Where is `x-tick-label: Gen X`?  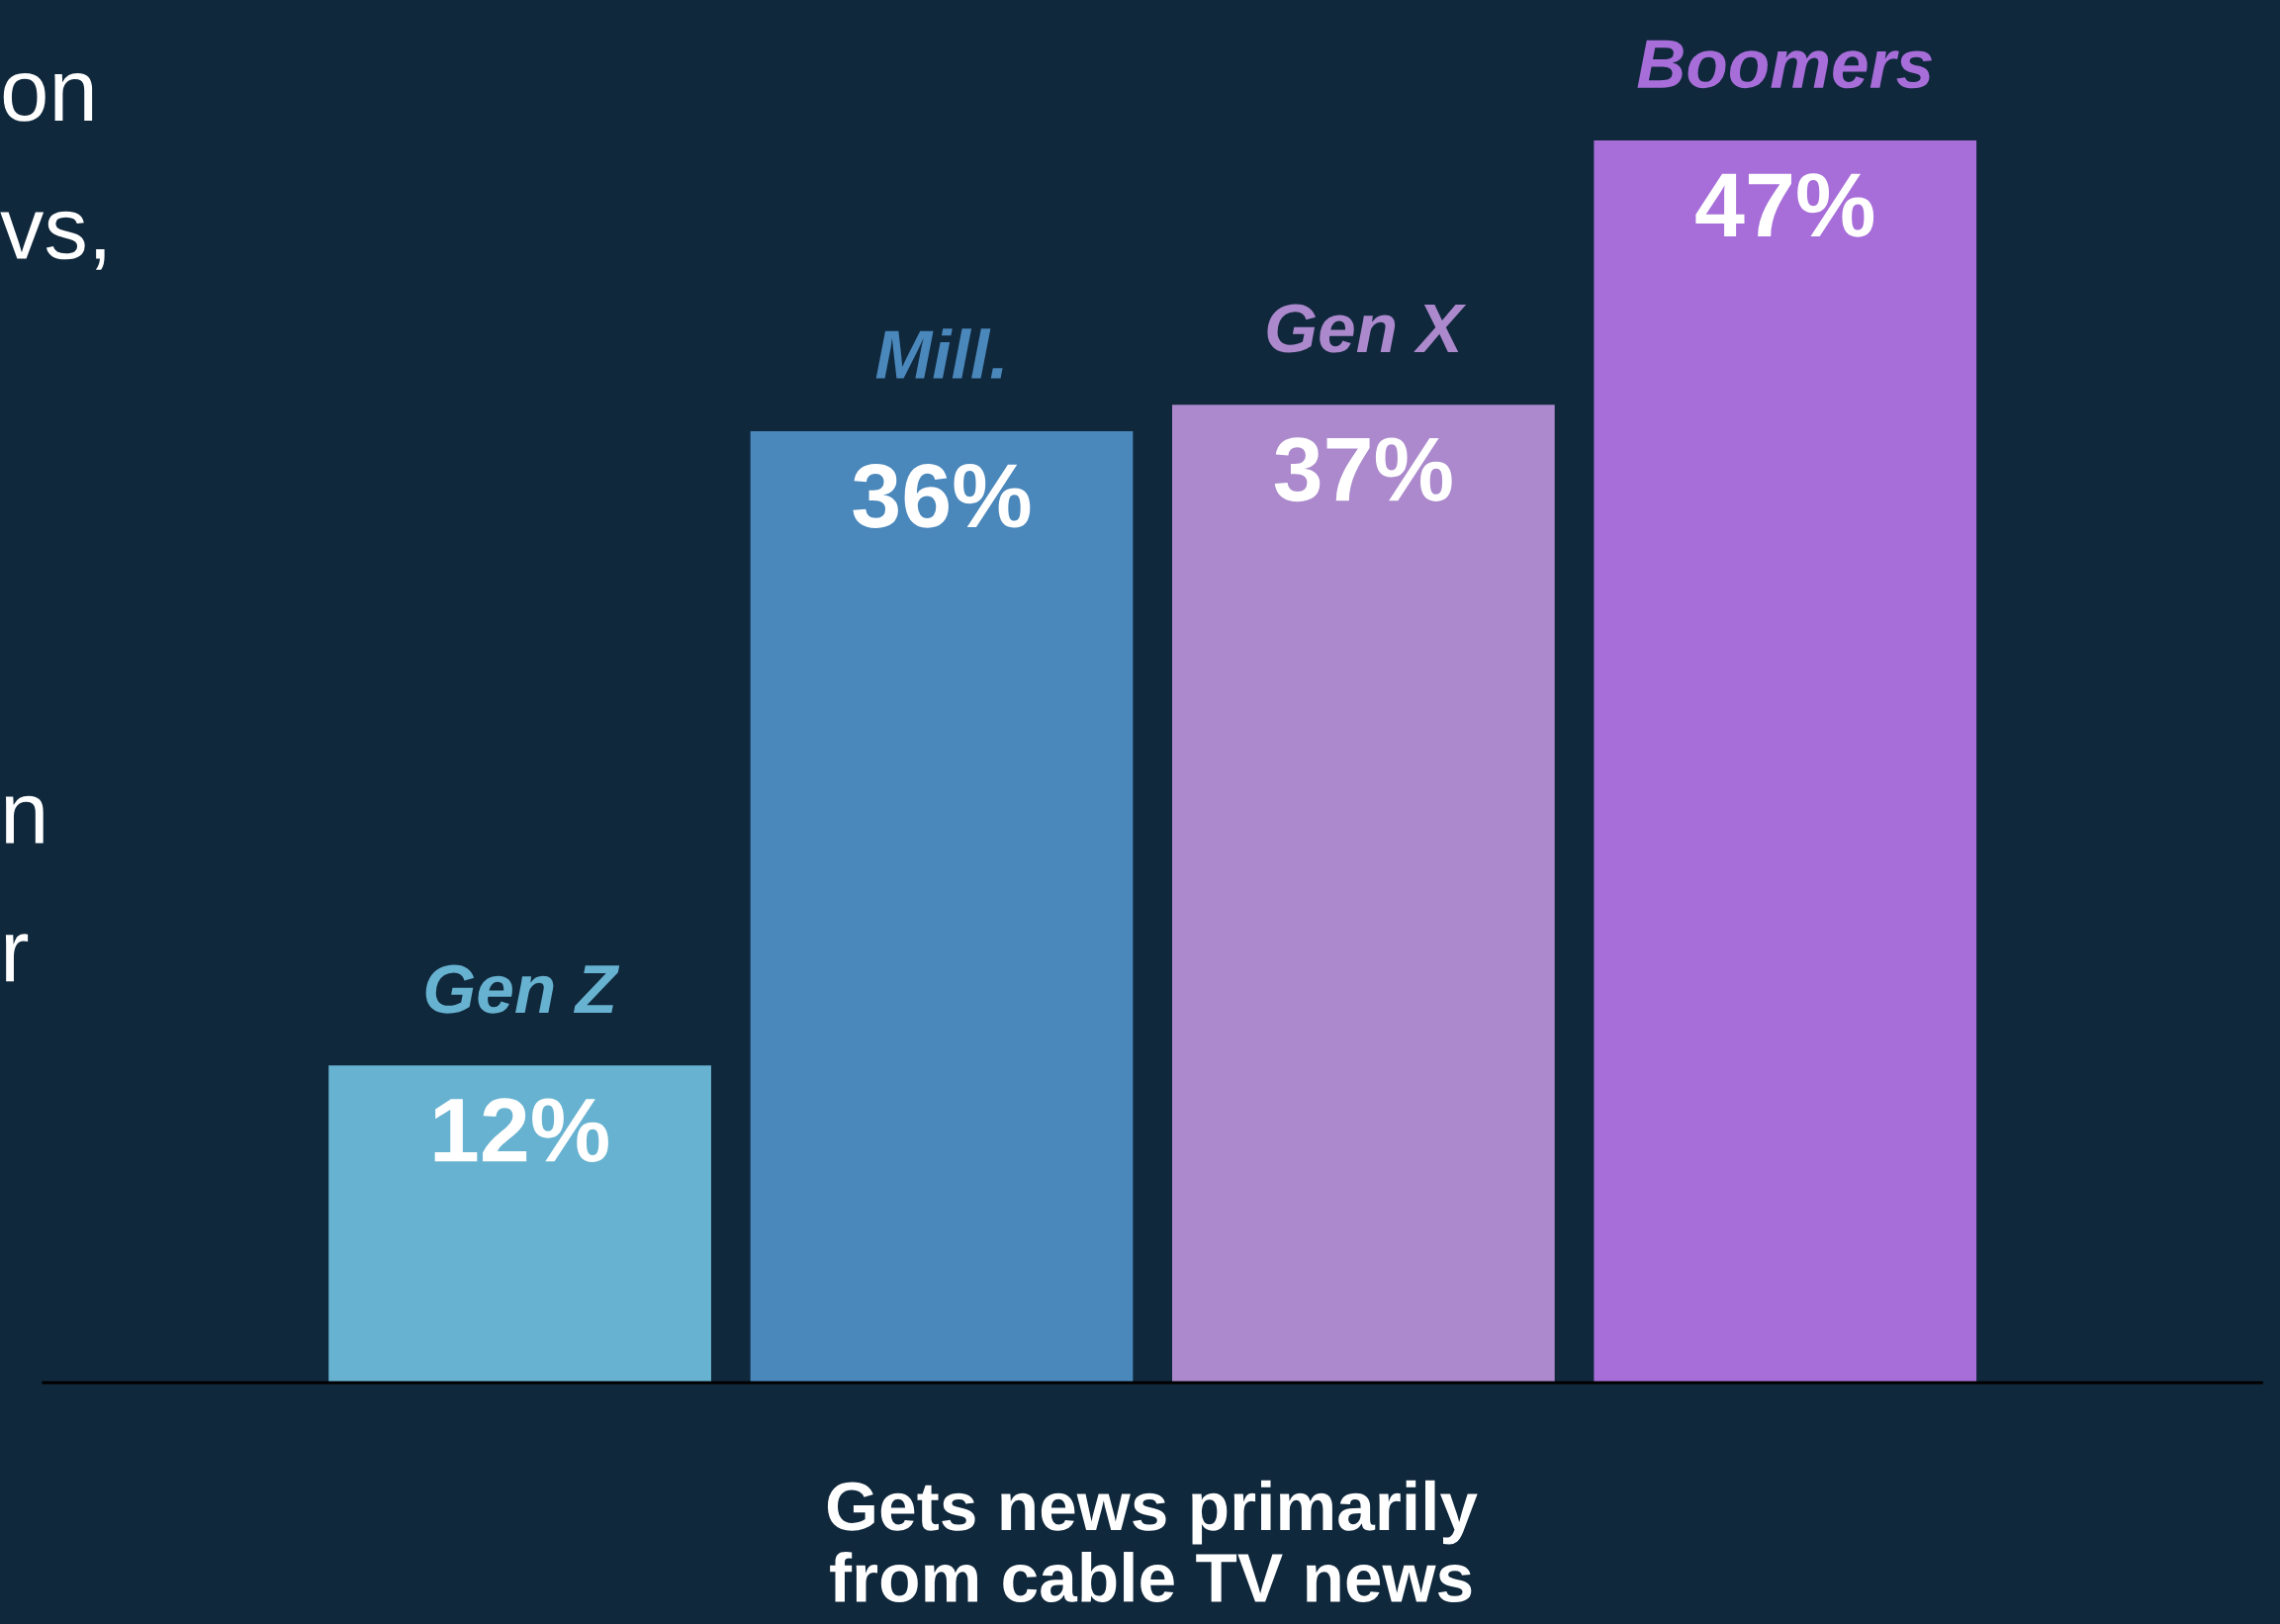
x-tick-label: Gen X is located at coordinates (1367, 328).